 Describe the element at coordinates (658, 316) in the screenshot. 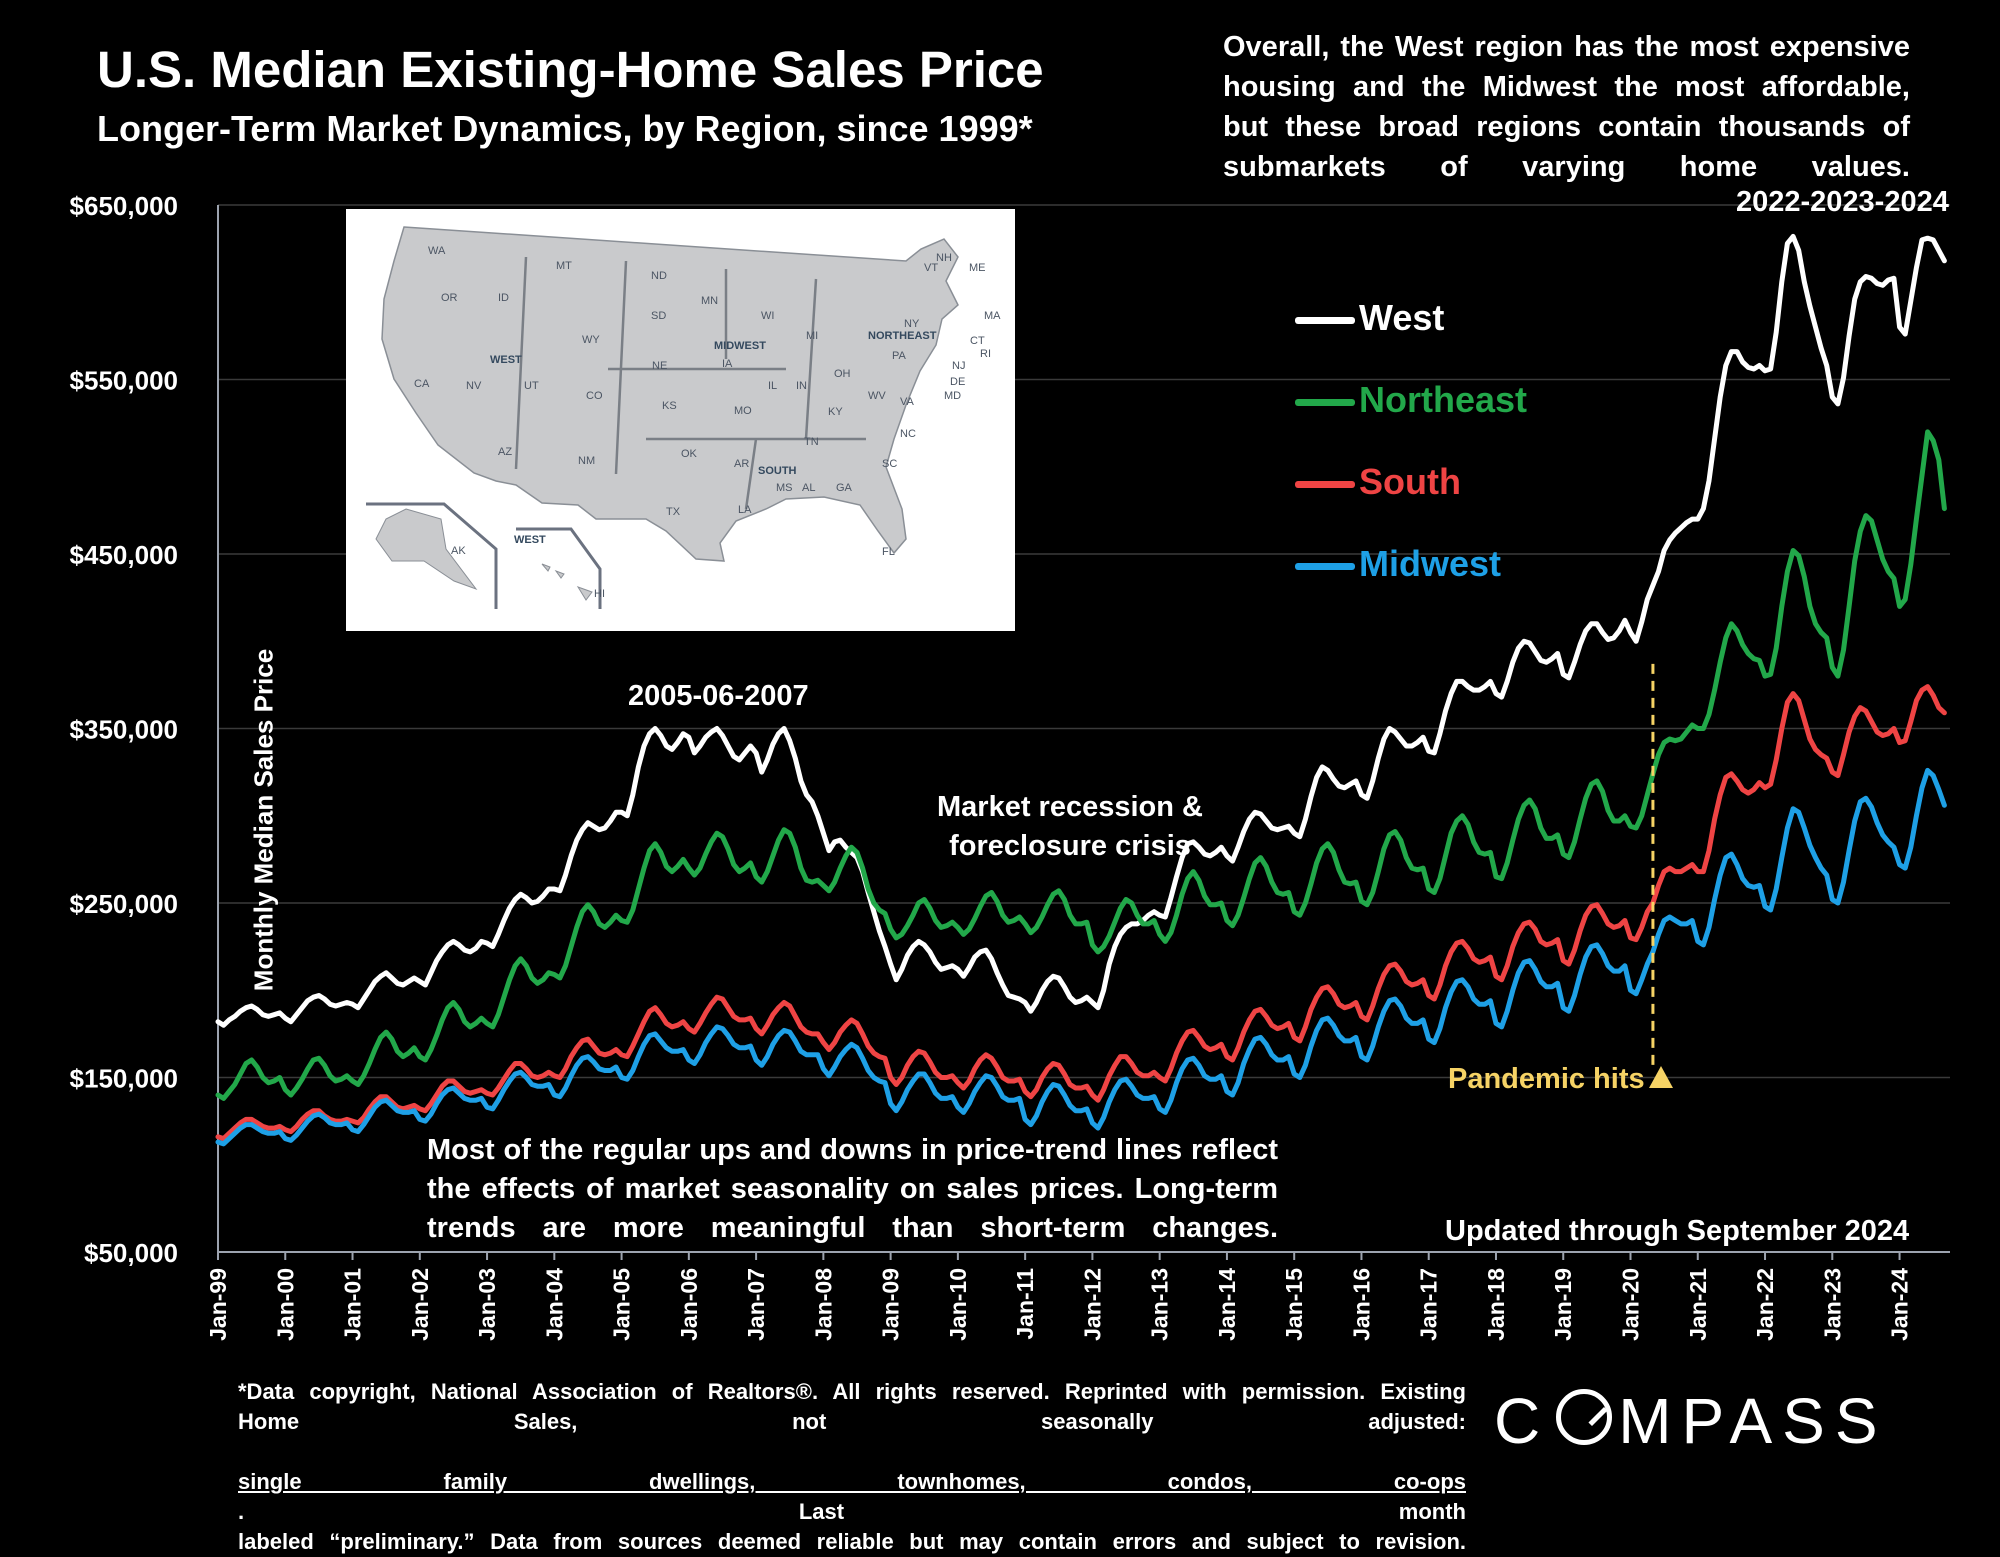

I see `map-state-label: SD` at that location.